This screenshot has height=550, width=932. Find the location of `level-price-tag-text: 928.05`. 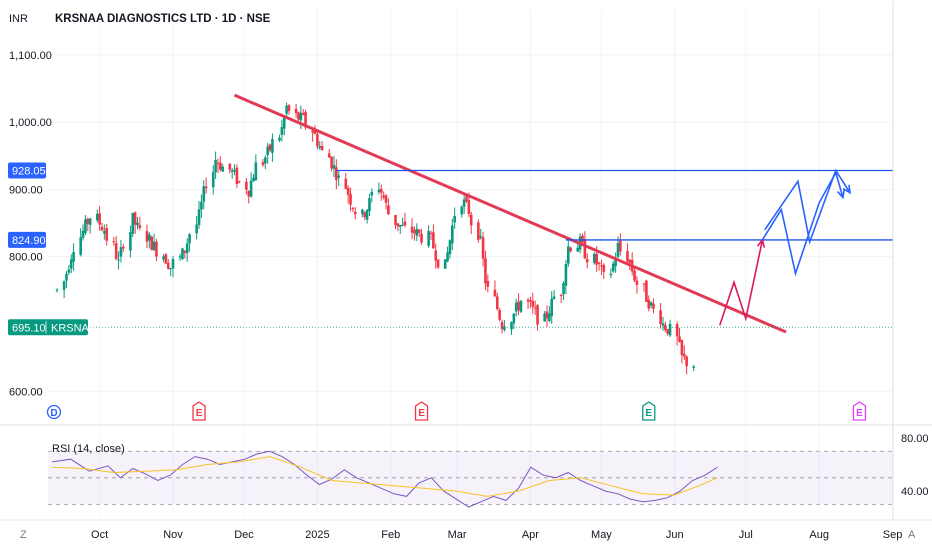

level-price-tag-text: 928.05 is located at coordinates (29, 172).